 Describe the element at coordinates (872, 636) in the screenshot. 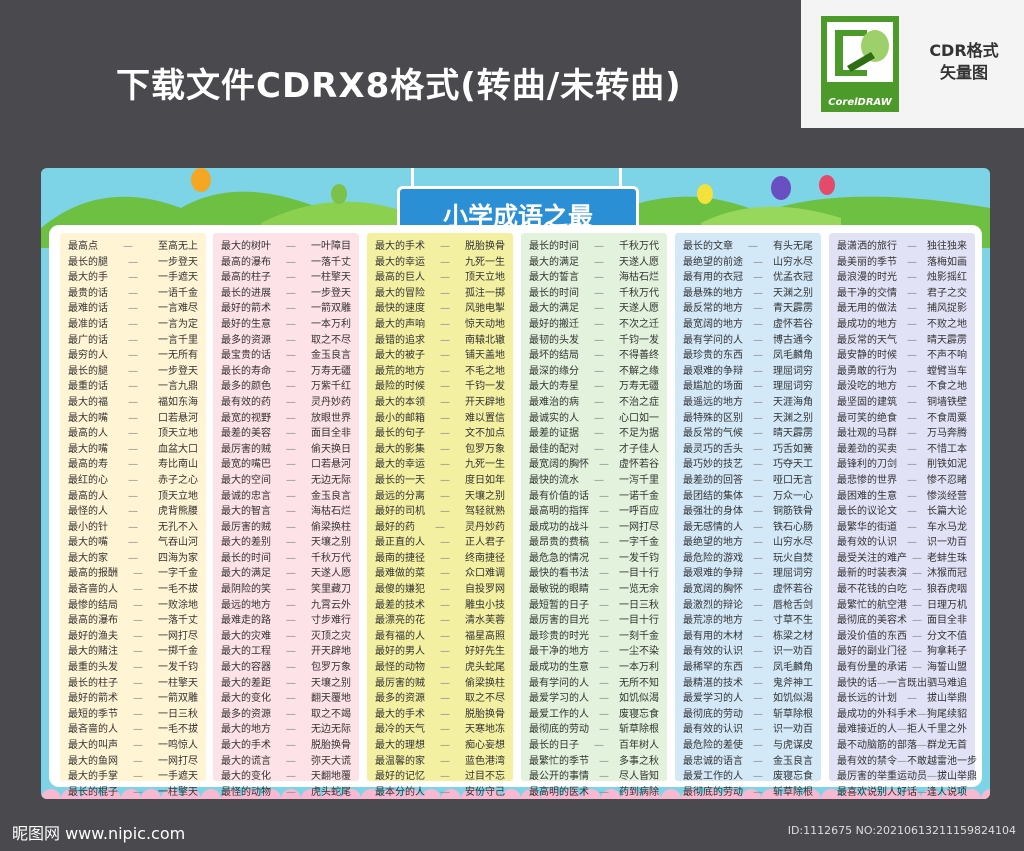

I see `idiom-question: 最没价值的东西` at that location.